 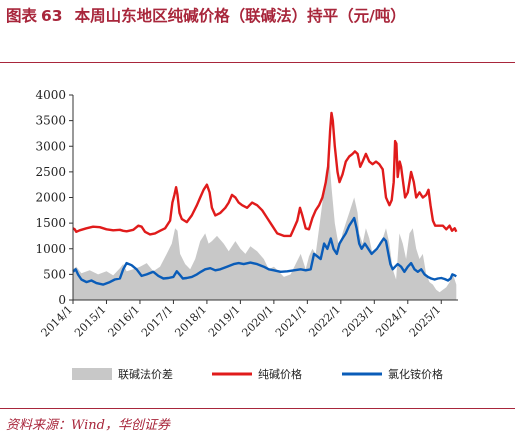 I want to click on x-tick-label: 2025/1, so click(x=425, y=321).